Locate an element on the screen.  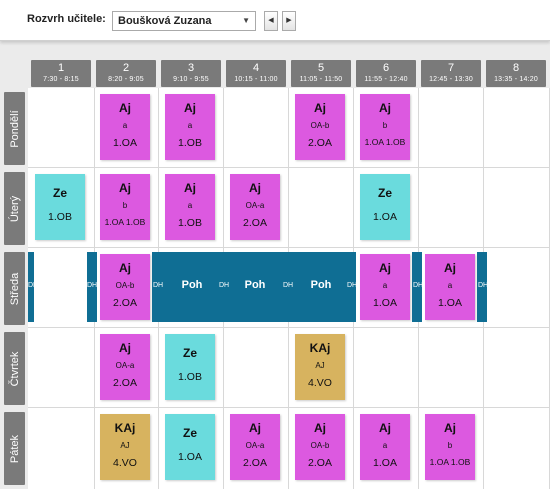
day-header-friday: Pátek is located at coordinates (14, 448).